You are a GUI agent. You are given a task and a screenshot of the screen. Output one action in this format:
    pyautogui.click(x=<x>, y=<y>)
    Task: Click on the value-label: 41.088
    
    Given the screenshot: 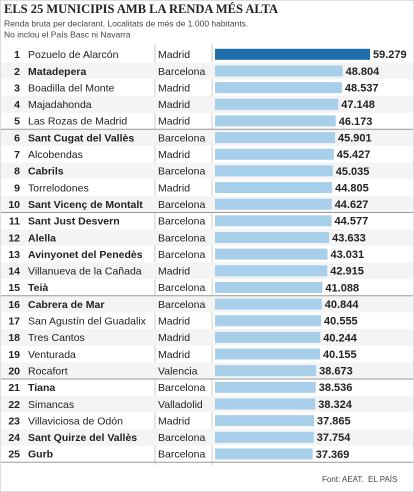 What is the action you would take?
    pyautogui.click(x=342, y=288)
    